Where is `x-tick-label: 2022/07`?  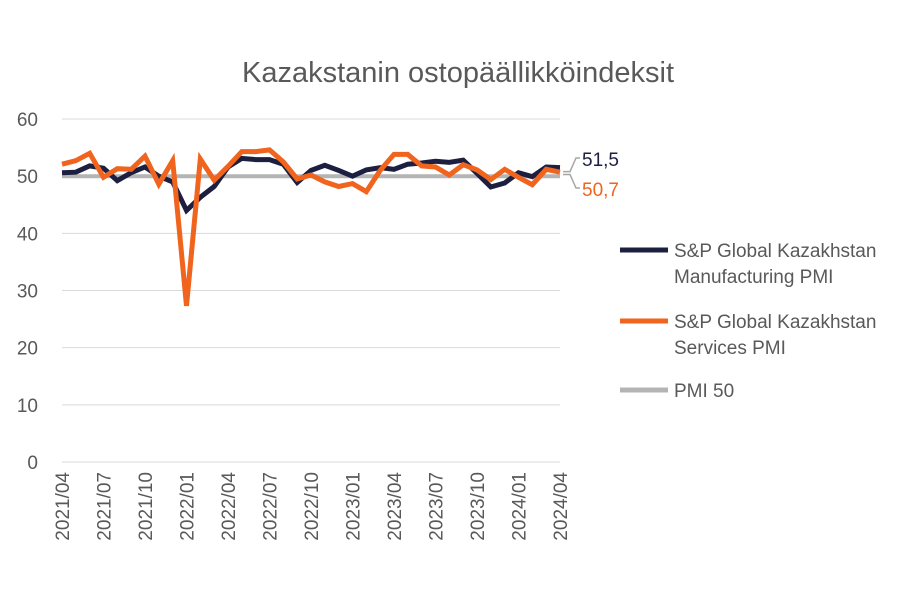 x-tick-label: 2022/07 is located at coordinates (271, 506).